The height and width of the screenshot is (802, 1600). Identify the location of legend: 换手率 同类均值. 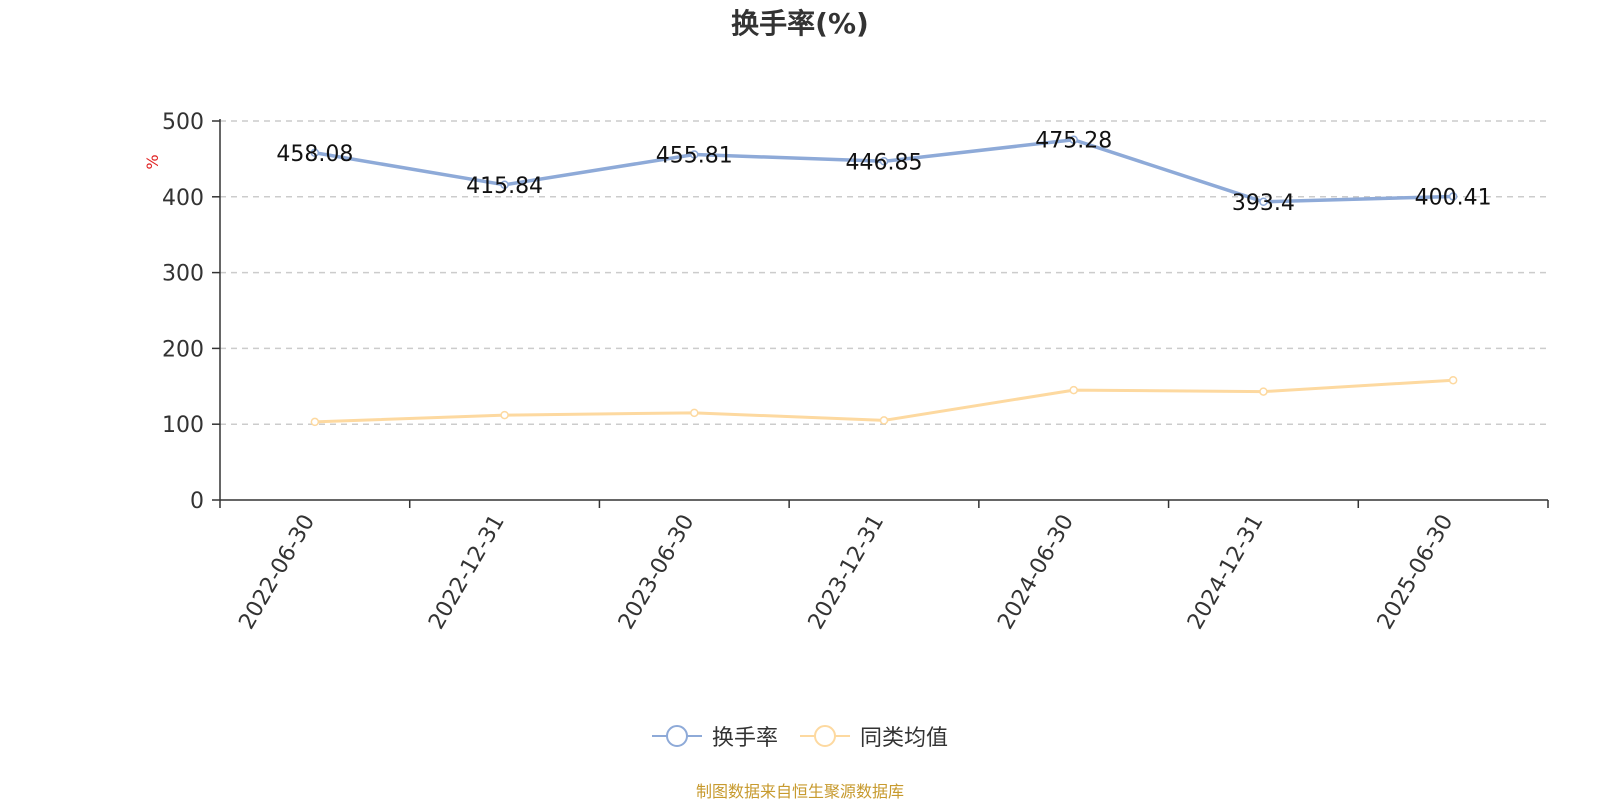
(800, 736).